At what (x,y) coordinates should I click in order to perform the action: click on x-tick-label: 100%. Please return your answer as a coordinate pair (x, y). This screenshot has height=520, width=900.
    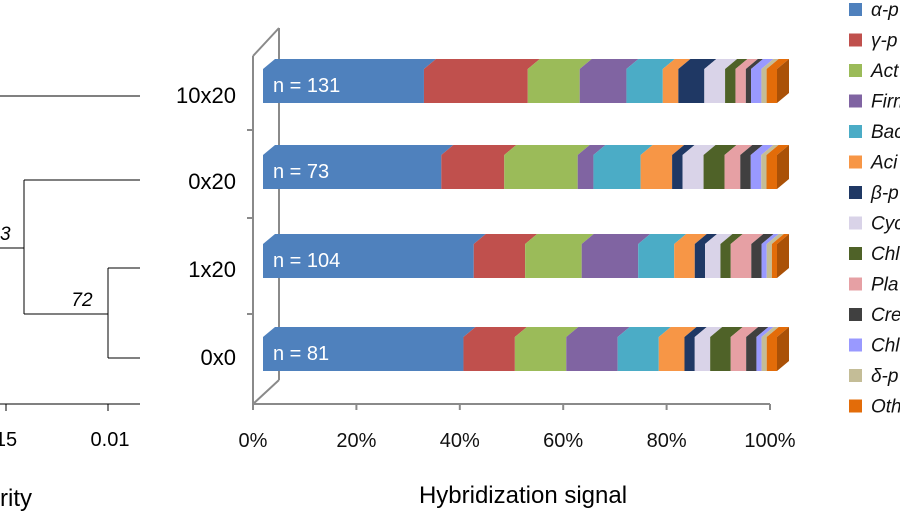
    Looking at the image, I should click on (769, 441).